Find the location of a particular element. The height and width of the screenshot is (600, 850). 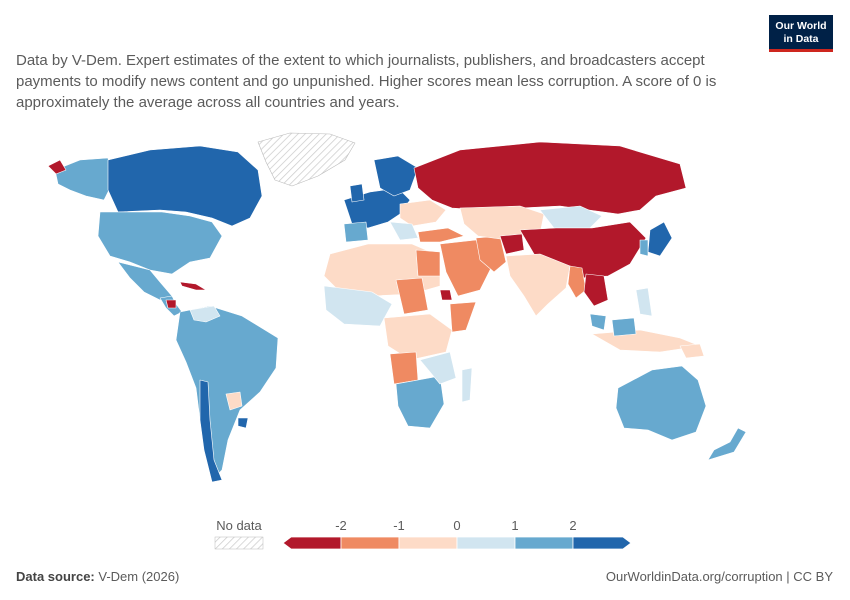

region-balkans is located at coordinates (404, 231).